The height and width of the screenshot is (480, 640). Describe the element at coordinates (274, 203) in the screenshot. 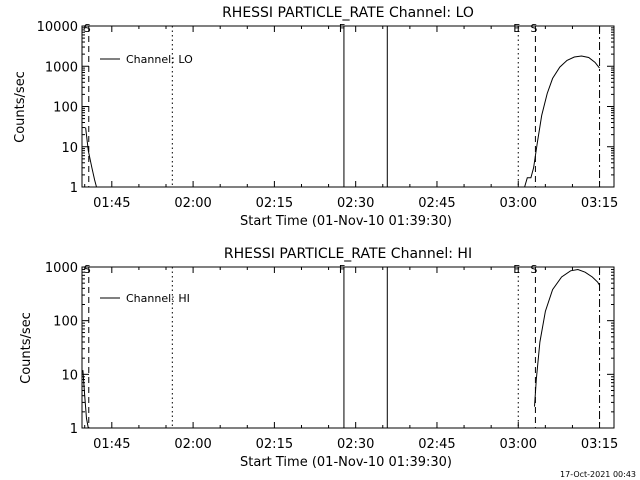

I see `panel-lo-xtick-label: 02:15` at that location.